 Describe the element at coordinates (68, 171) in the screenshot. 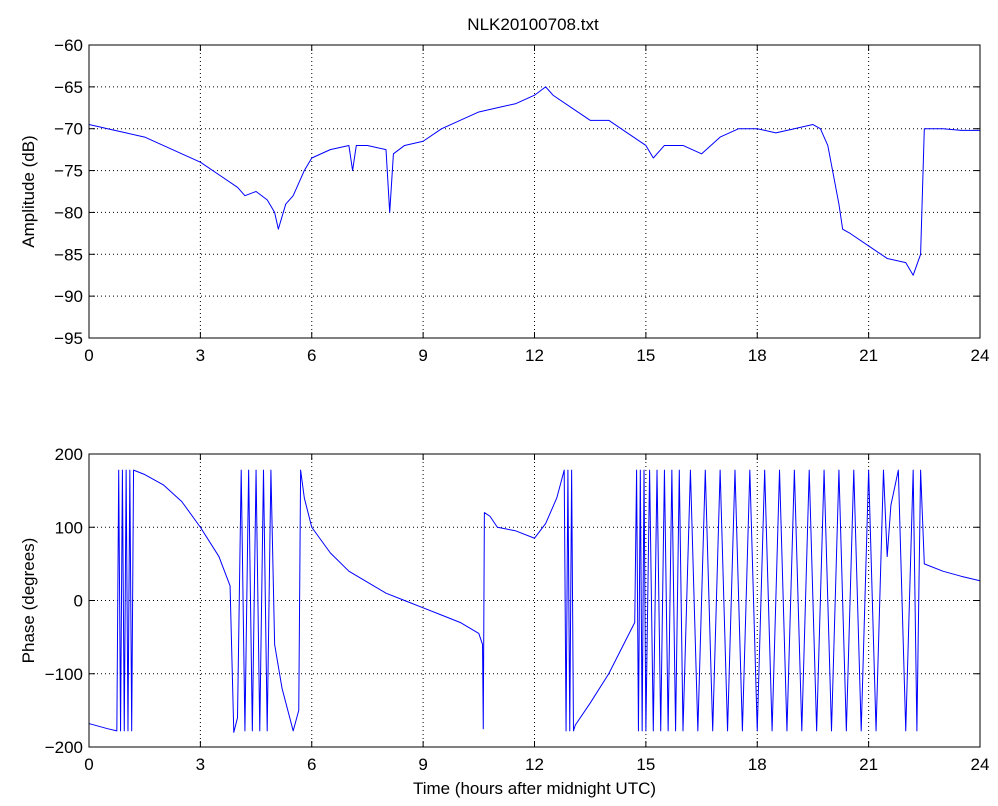

I see `amplitude-ytick-label: −75` at that location.